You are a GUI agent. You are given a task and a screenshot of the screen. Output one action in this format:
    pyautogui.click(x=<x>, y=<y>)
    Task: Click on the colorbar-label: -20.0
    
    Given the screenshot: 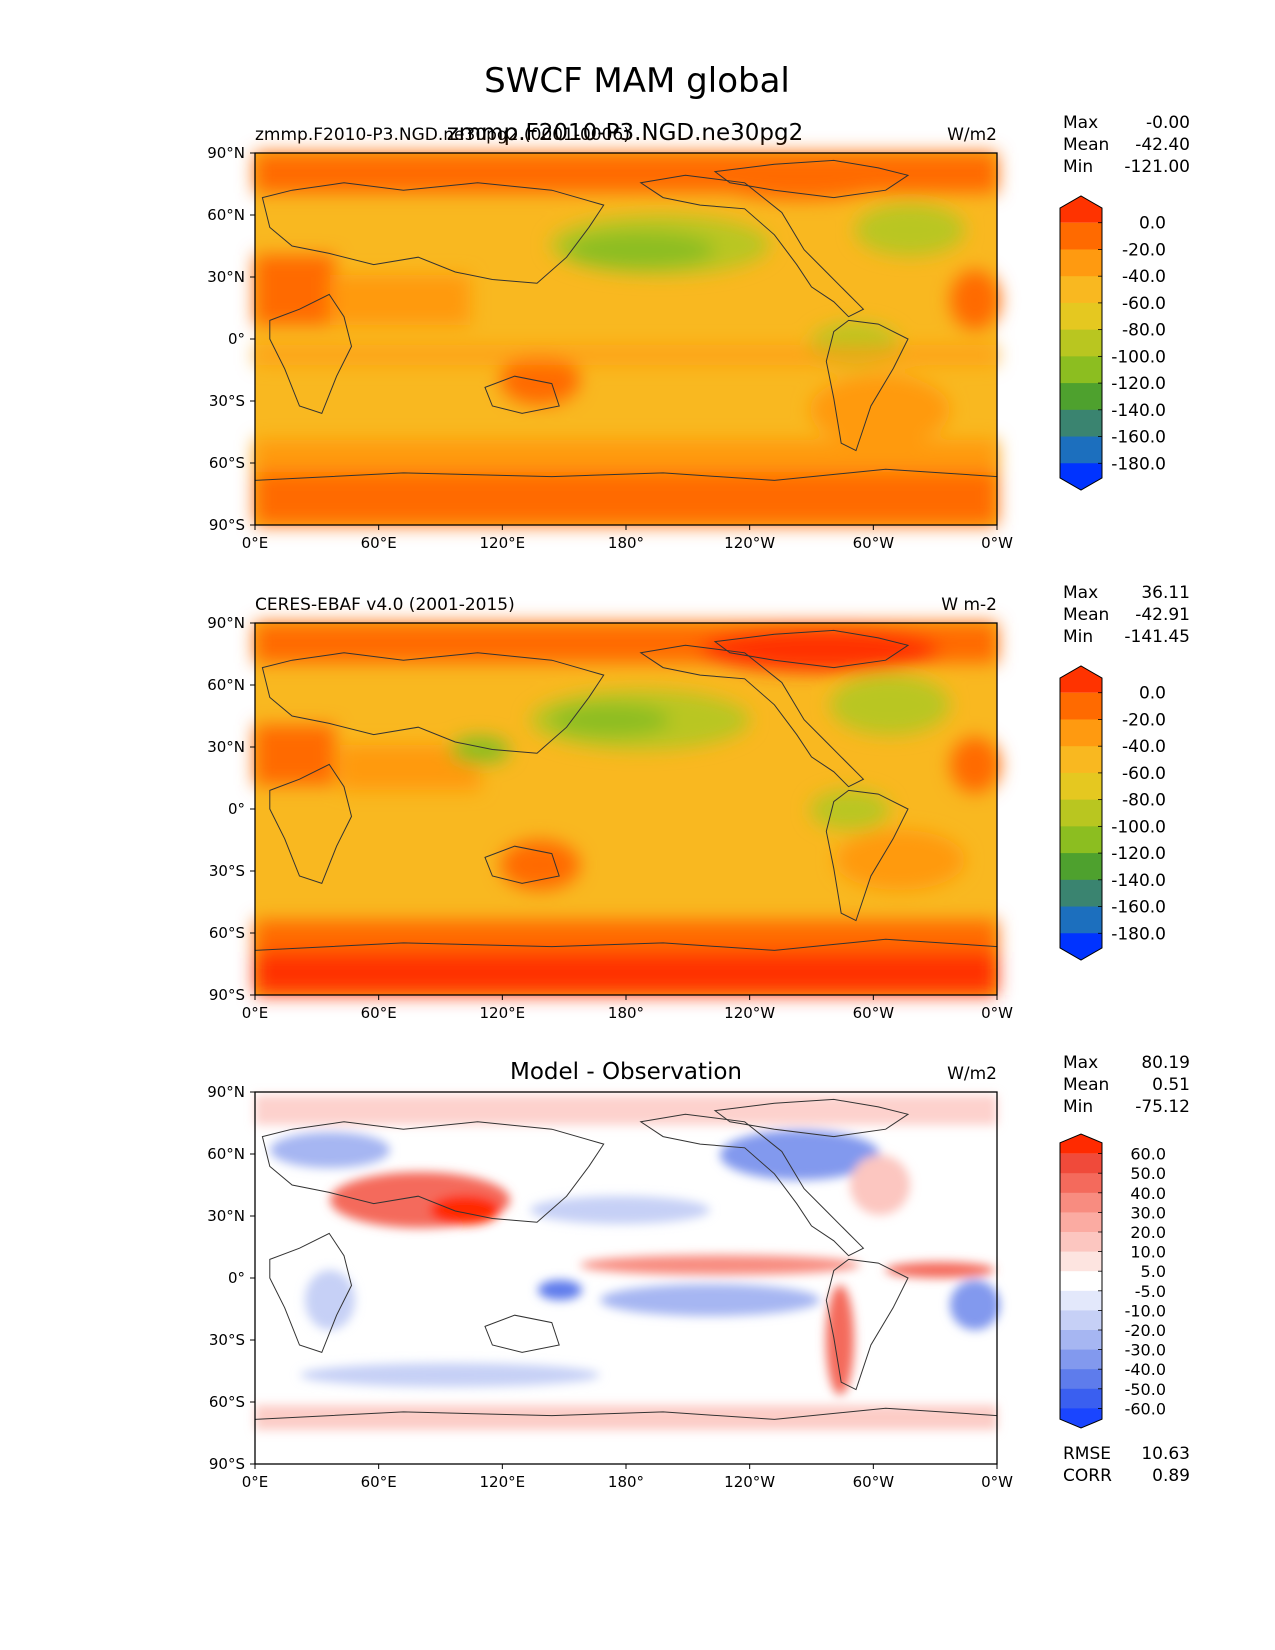 What is the action you would take?
    pyautogui.click(x=1144, y=250)
    